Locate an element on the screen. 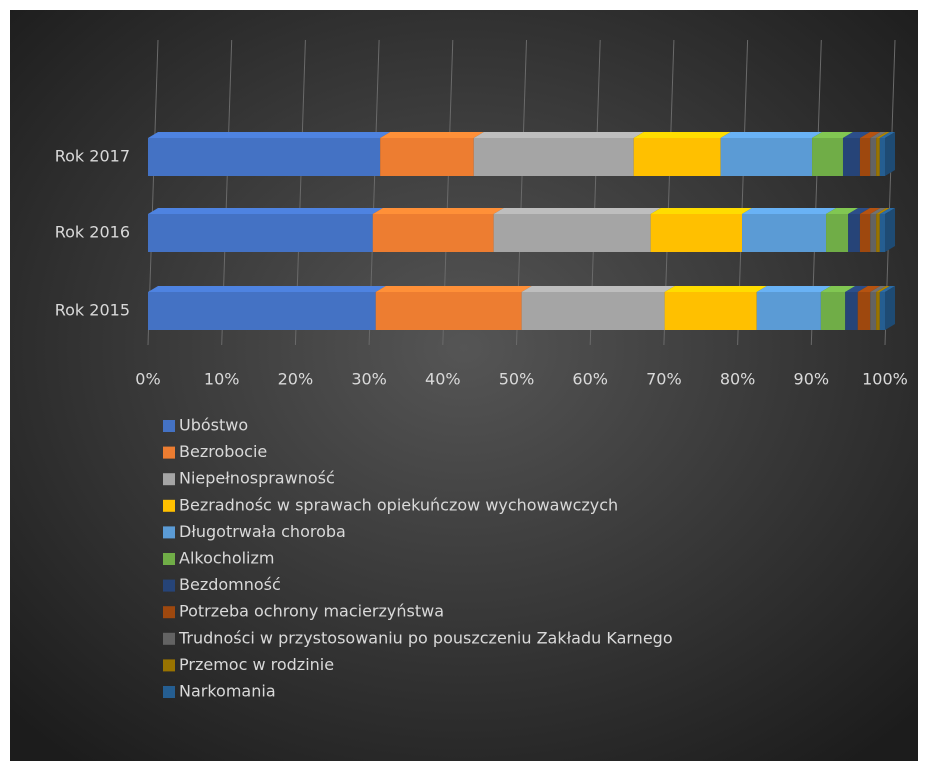 Image resolution: width=928 pixels, height=771 pixels. y-tick-label: Rok 2017 is located at coordinates (92, 156).